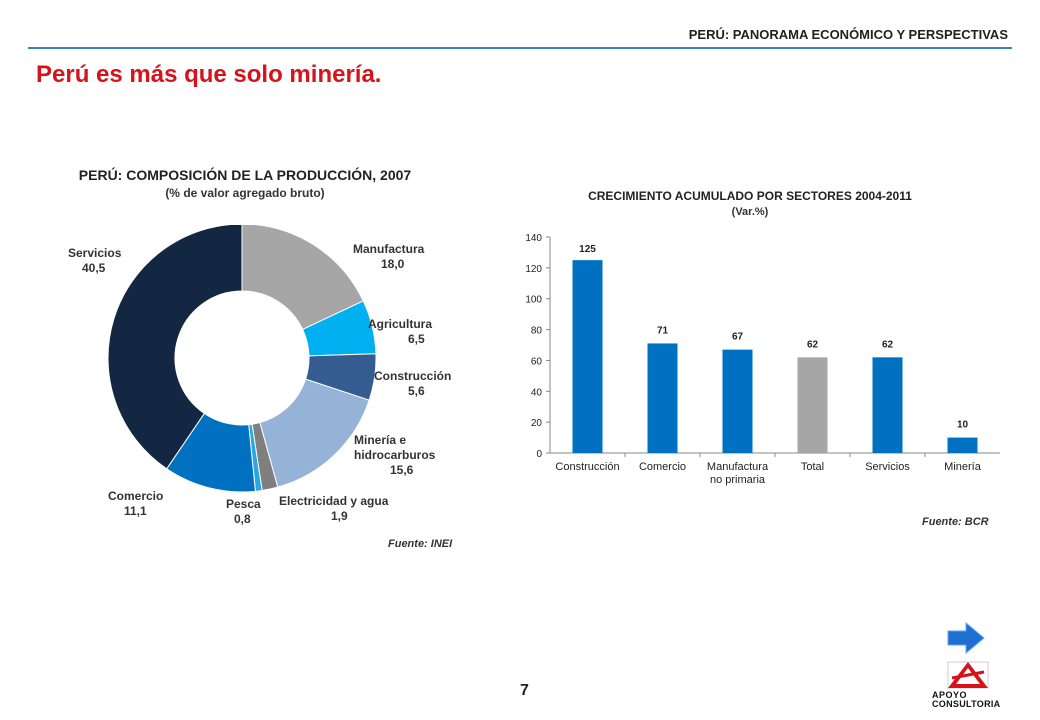 This screenshot has width=1040, height=720. I want to click on arrow-right-icon, so click(966, 638).